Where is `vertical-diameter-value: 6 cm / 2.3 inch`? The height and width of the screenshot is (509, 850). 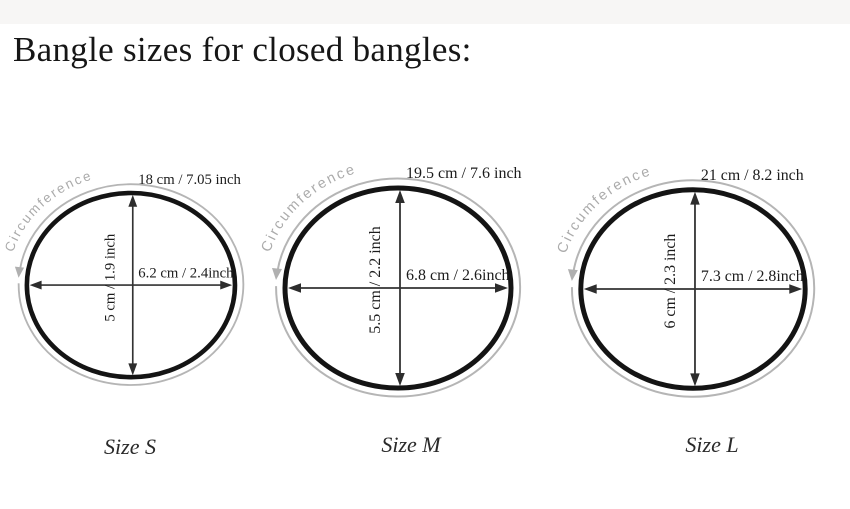 vertical-diameter-value: 6 cm / 2.3 inch is located at coordinates (670, 281).